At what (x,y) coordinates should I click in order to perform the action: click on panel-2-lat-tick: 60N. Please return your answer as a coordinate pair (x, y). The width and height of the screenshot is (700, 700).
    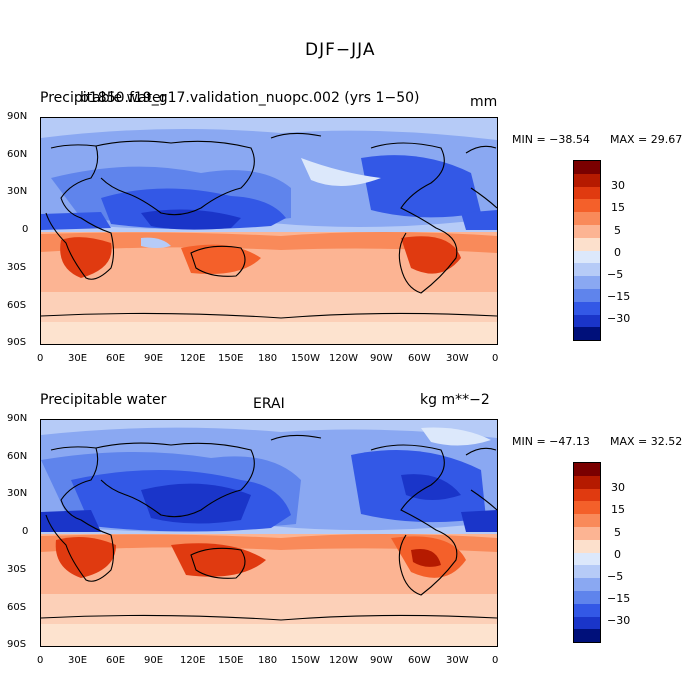
    Looking at the image, I should click on (17, 456).